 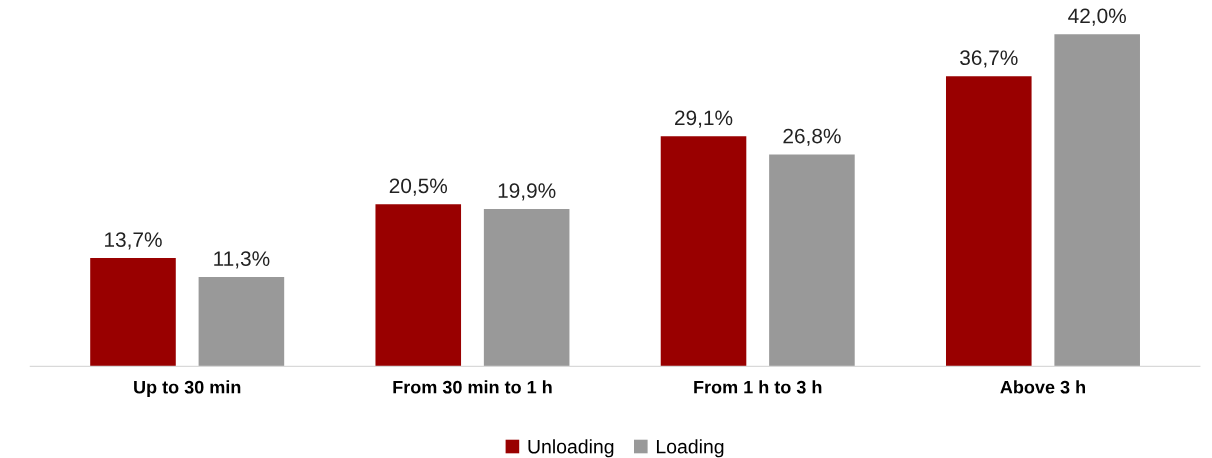 What do you see at coordinates (812, 137) in the screenshot?
I see `data-label: 26,8%` at bounding box center [812, 137].